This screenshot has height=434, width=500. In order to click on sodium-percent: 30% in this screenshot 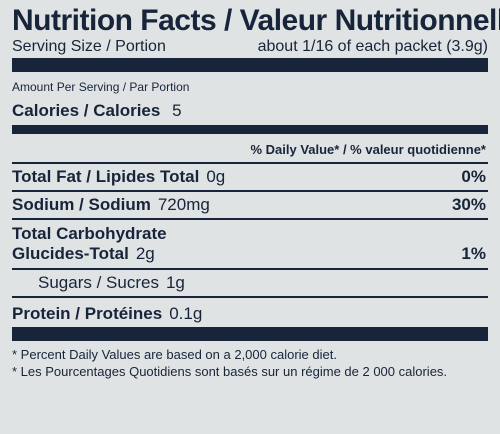, I will do `click(468, 204)`.